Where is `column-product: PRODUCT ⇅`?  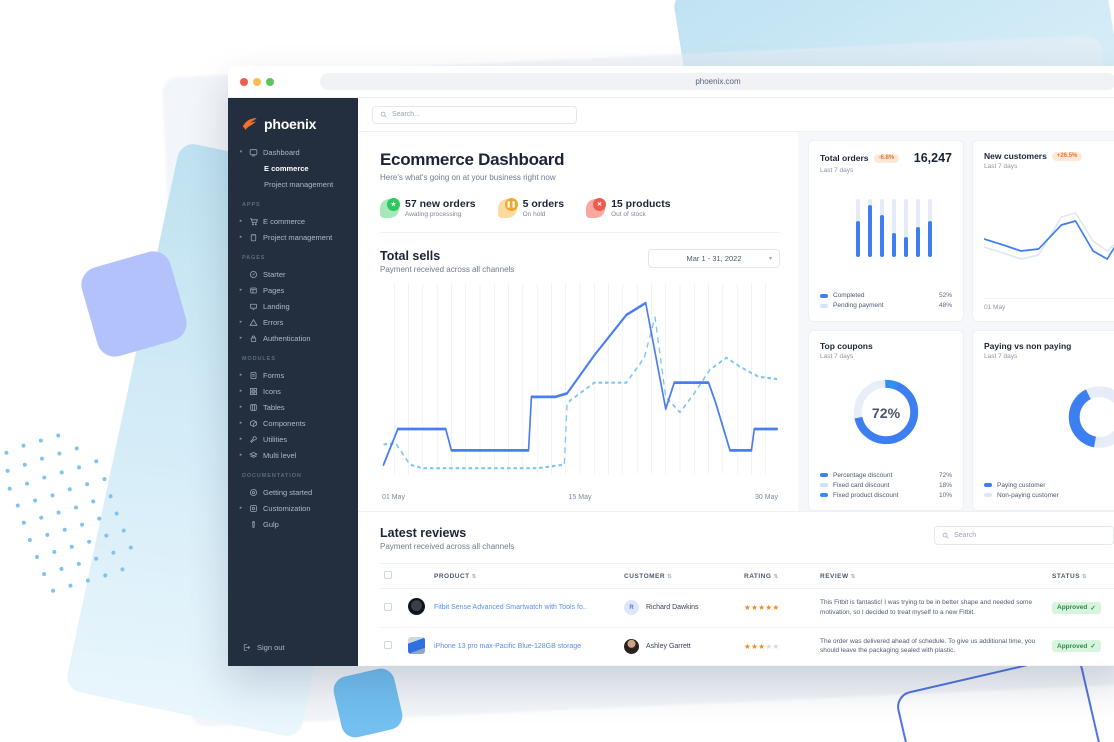
column-product: PRODUCT ⇅ is located at coordinates (525, 576).